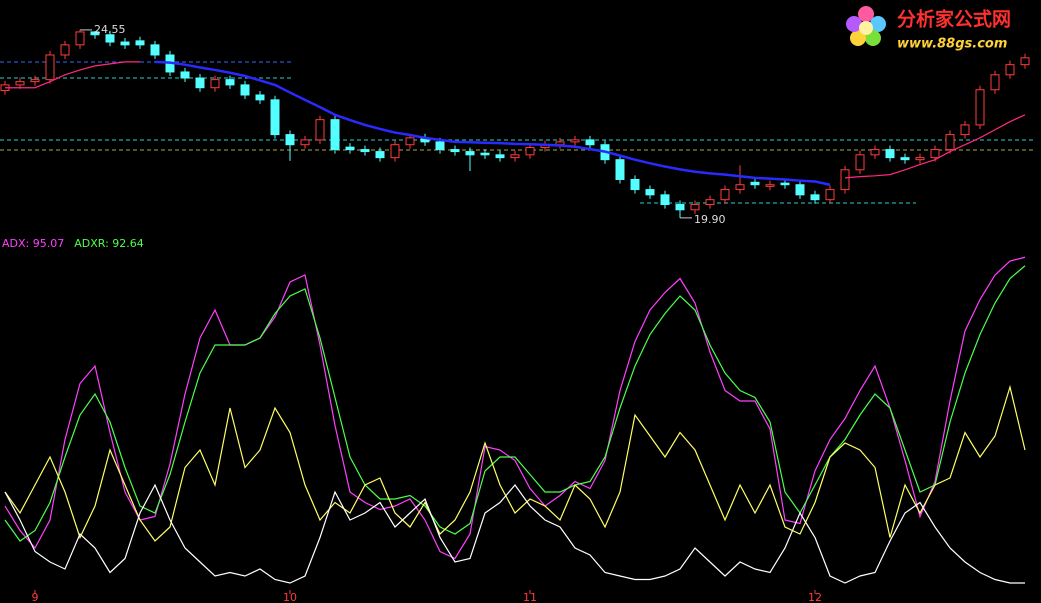  What do you see at coordinates (954, 19) in the screenshot?
I see `watermark-title: 分析家公式网` at bounding box center [954, 19].